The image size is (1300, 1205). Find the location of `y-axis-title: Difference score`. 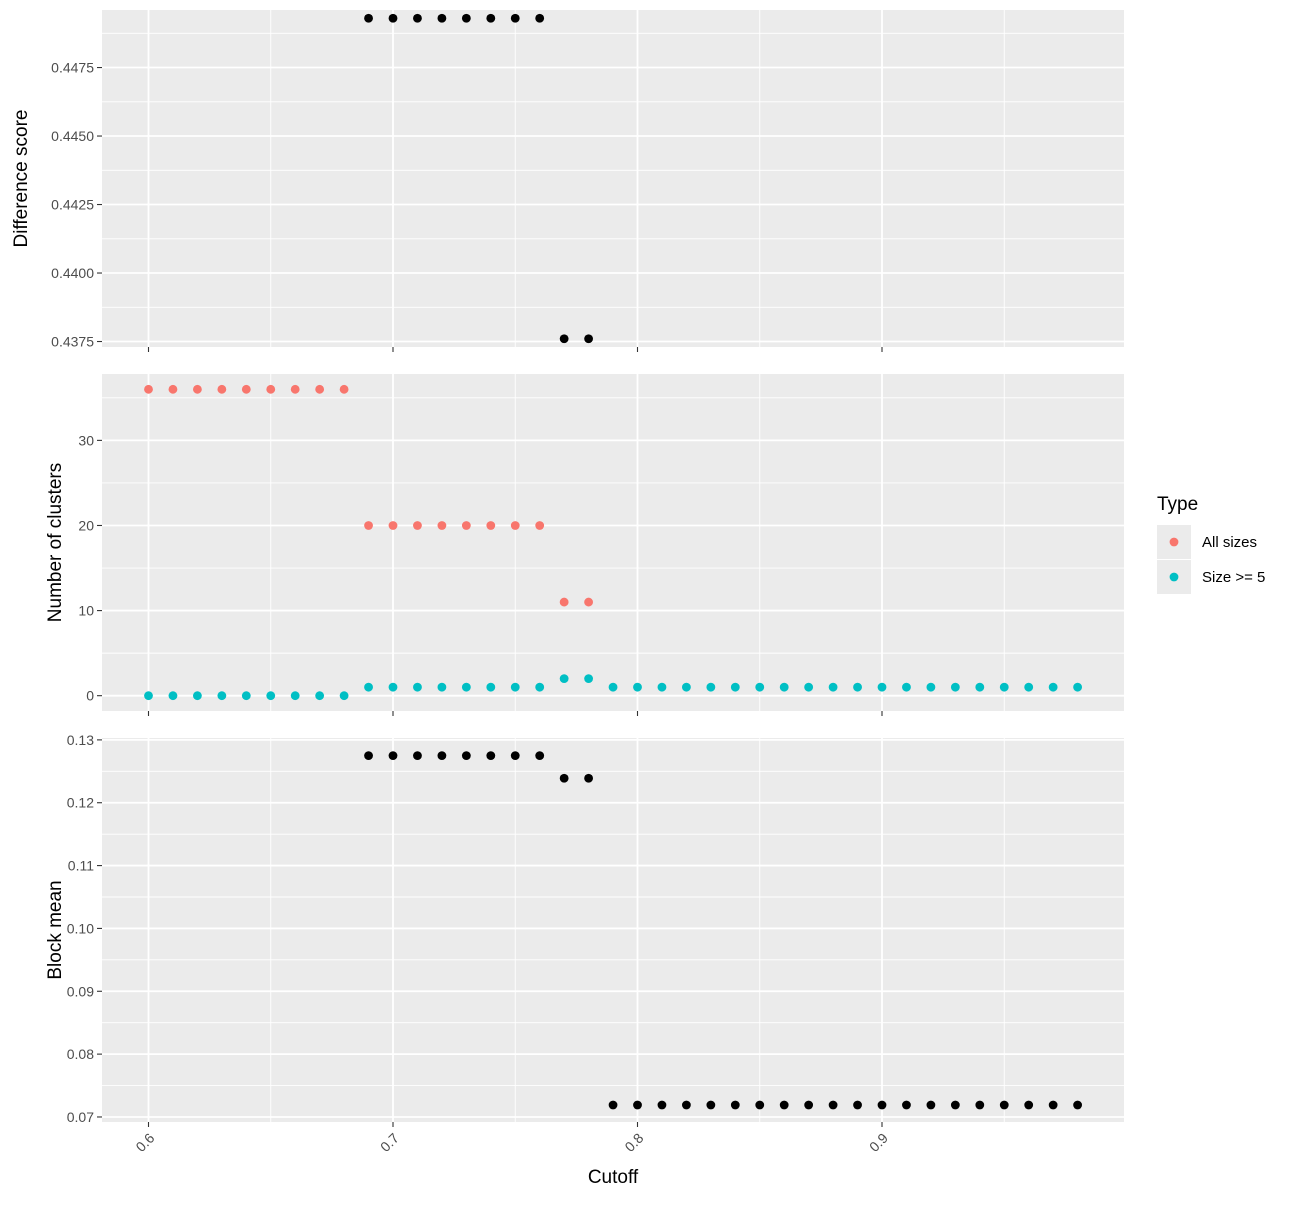

y-axis-title: Difference score is located at coordinates (21, 179).